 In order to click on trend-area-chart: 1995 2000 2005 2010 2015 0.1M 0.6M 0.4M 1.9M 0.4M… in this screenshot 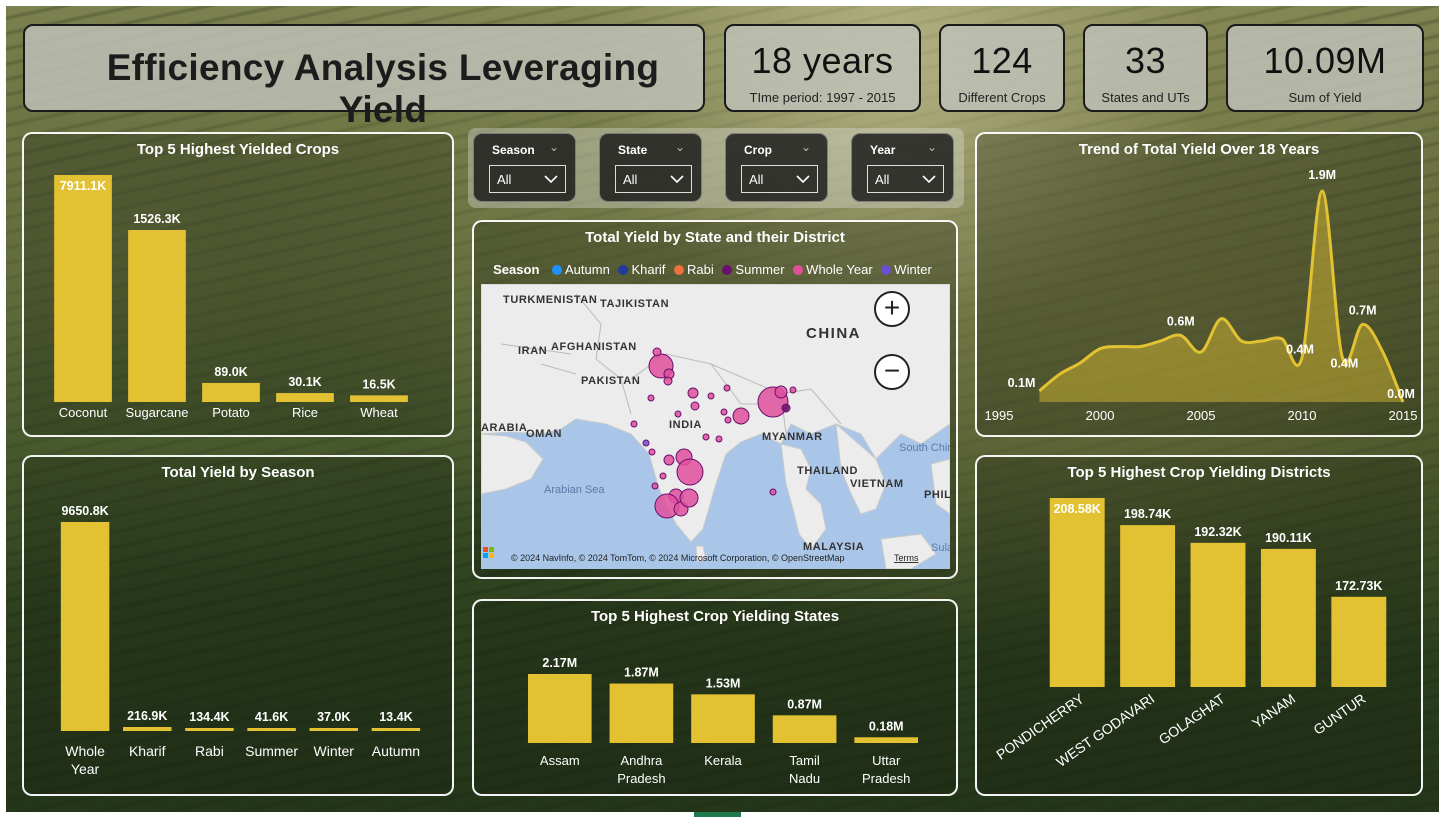, I will do `click(1201, 295)`.